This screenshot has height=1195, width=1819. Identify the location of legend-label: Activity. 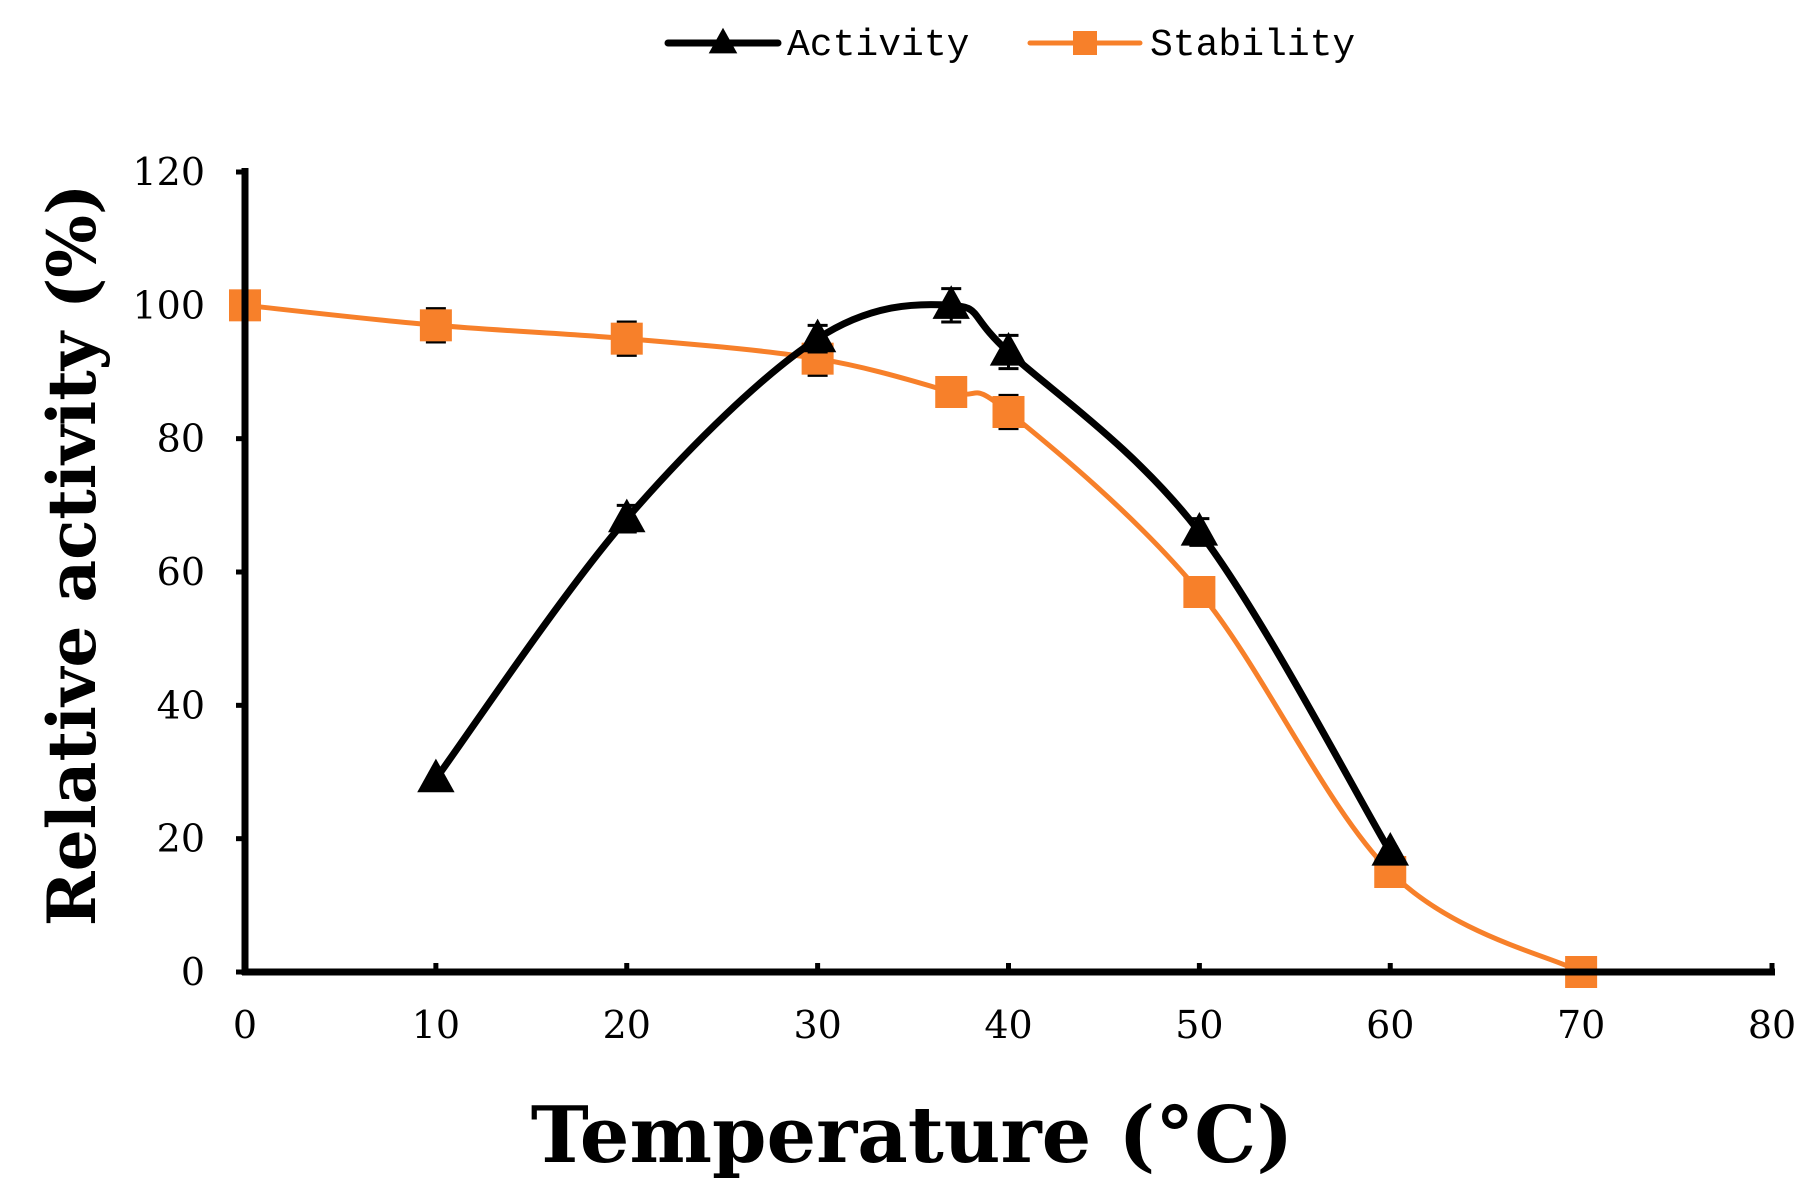
(878, 45).